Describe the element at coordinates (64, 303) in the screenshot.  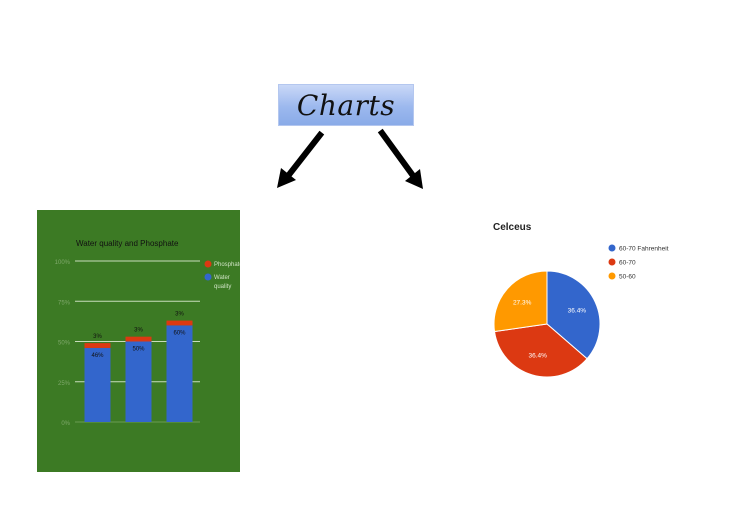
I see `y-tick-label: 75%` at that location.